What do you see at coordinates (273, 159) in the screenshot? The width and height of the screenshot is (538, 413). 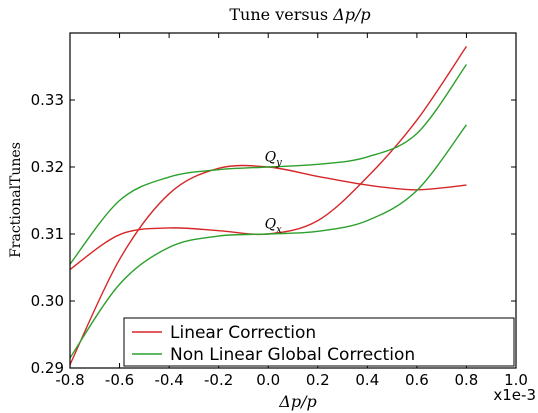 I see `annotation-label: Qy` at bounding box center [273, 159].